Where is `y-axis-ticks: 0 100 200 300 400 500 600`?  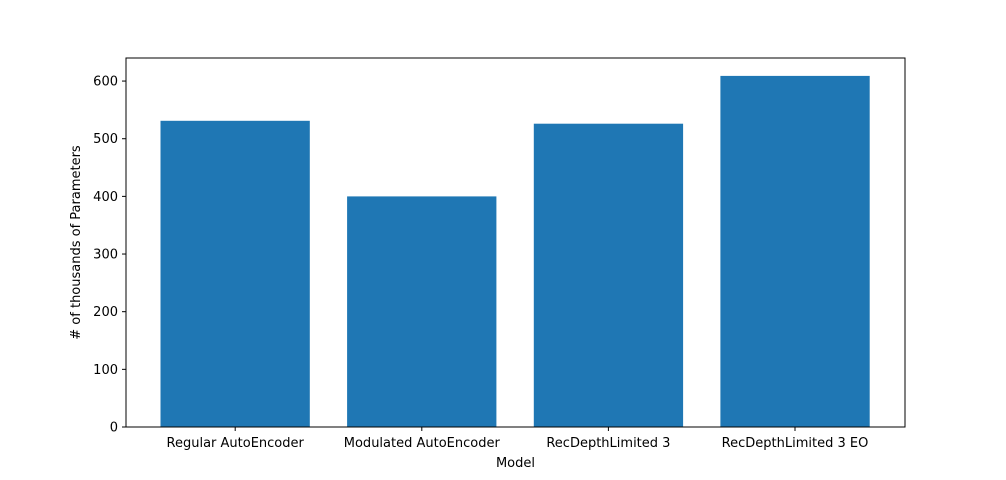 y-axis-ticks: 0 100 200 300 400 500 600 is located at coordinates (109, 255).